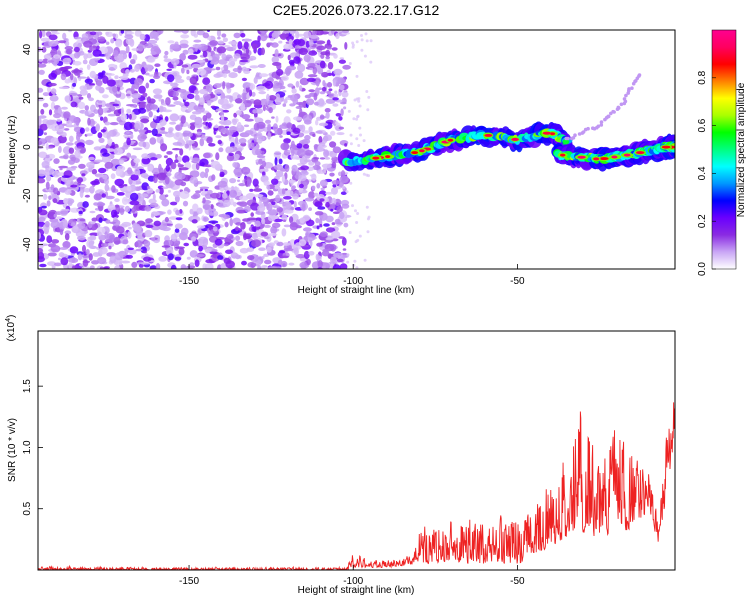 The image size is (750, 605). I want to click on heatmap-streak-cell, so click(588, 128).